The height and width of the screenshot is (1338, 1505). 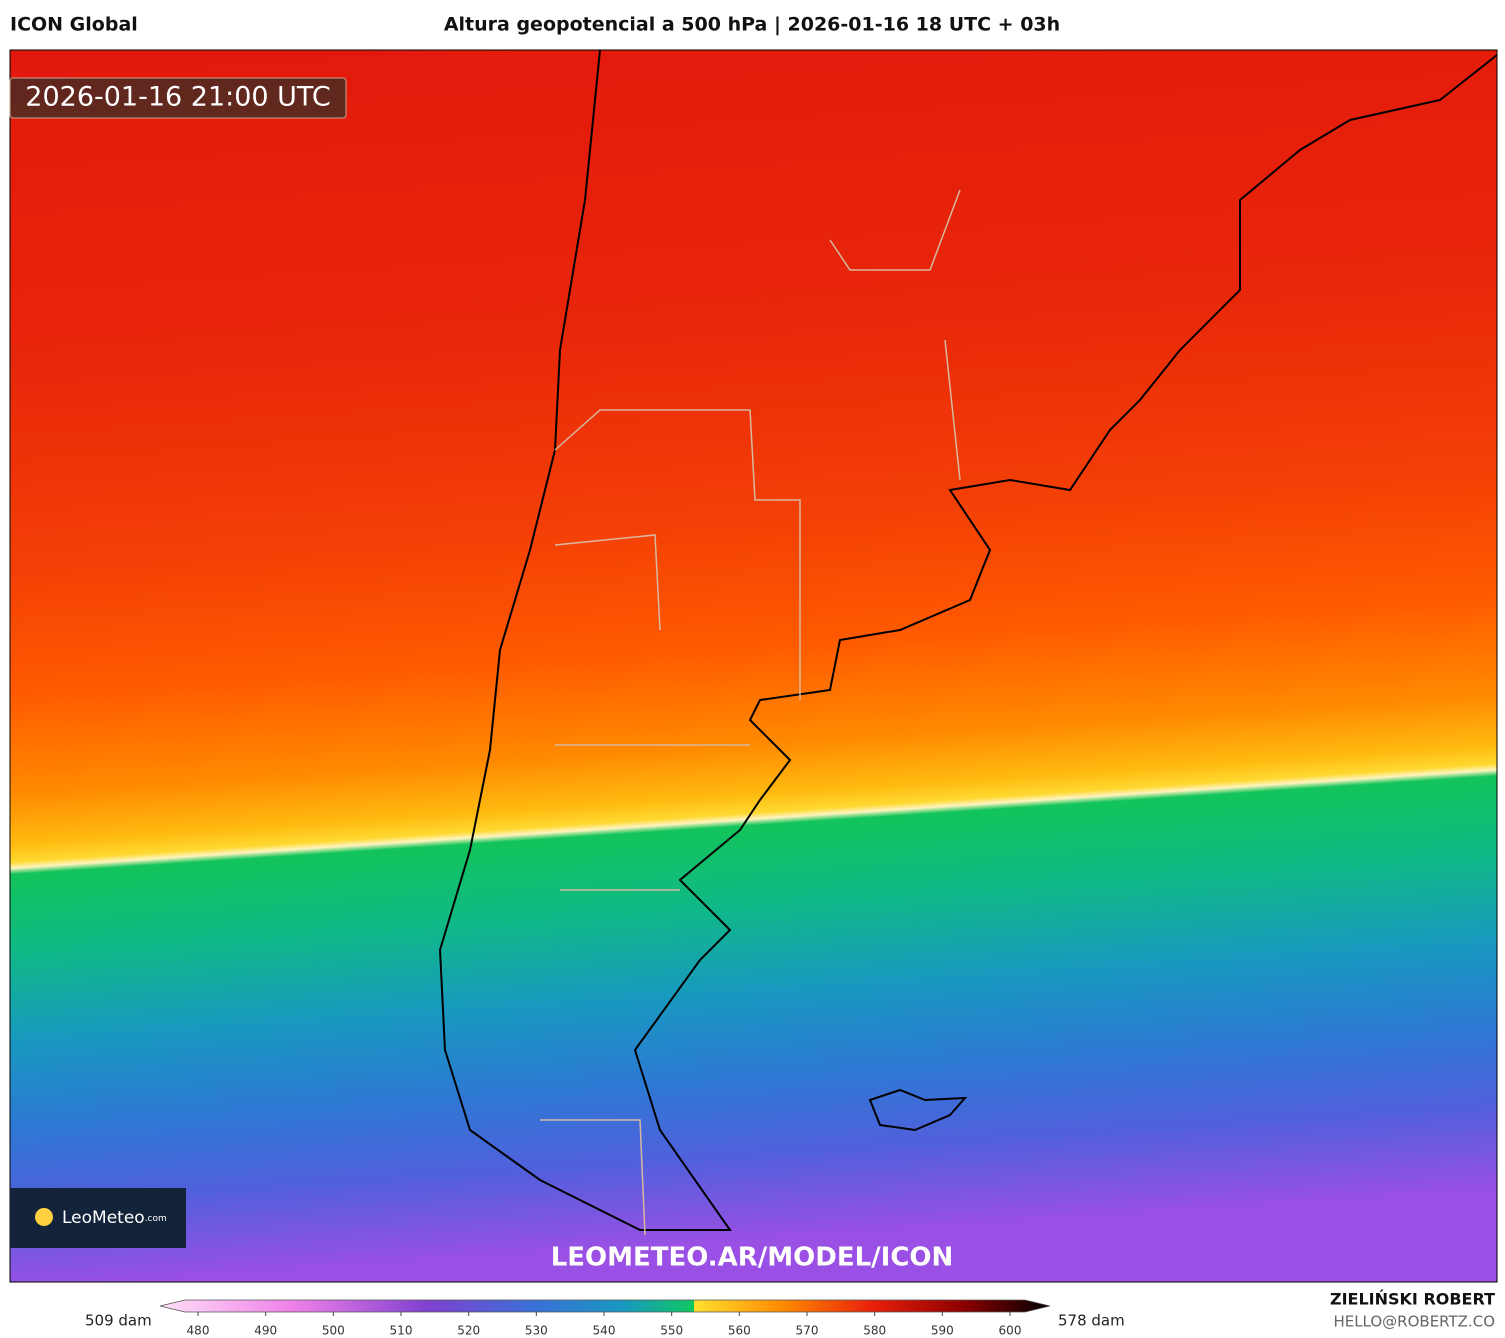 I want to click on watermark: LEOMETEO.AR/MODEL/ICON, so click(x=752, y=1258).